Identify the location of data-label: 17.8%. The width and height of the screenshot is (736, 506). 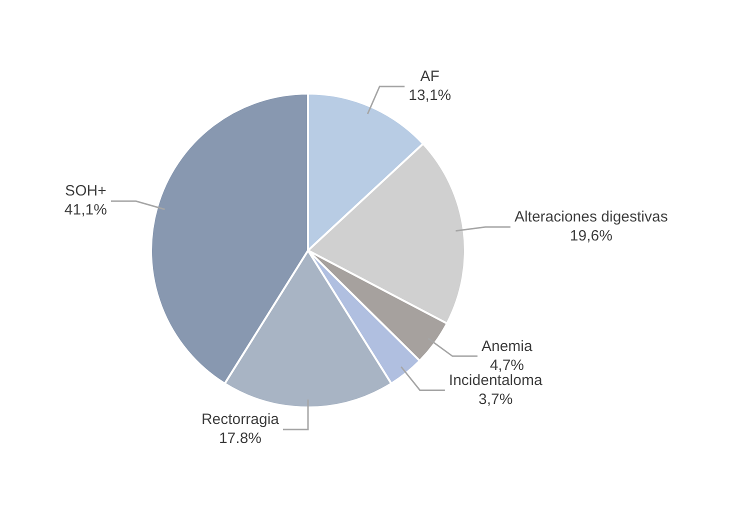
(240, 439).